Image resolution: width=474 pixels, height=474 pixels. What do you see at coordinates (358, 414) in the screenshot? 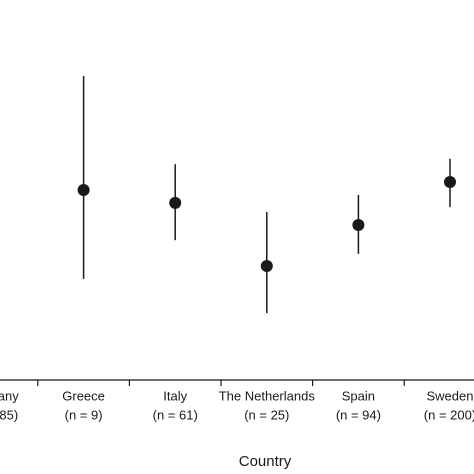
I see `x-tick-sublabel: (n = 94)` at bounding box center [358, 414].